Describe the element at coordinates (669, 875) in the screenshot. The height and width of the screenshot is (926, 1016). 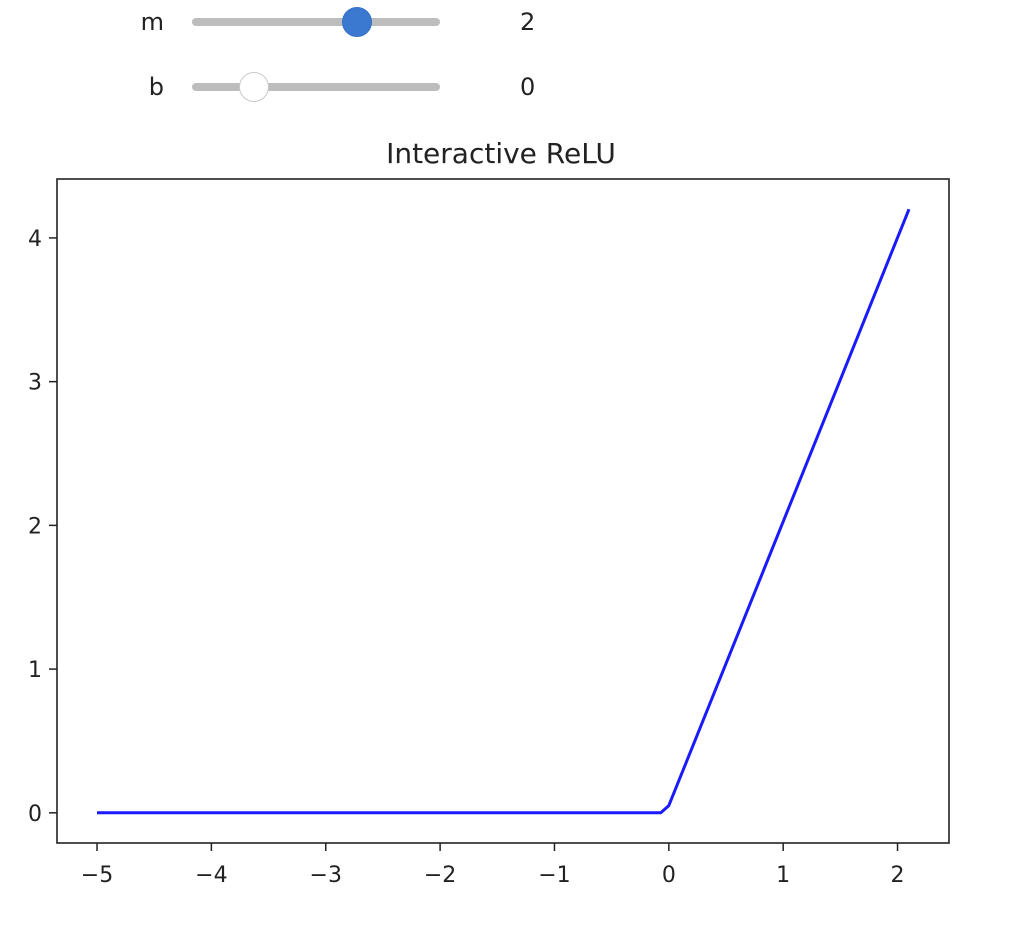
I see `x-tick-label: 0` at that location.